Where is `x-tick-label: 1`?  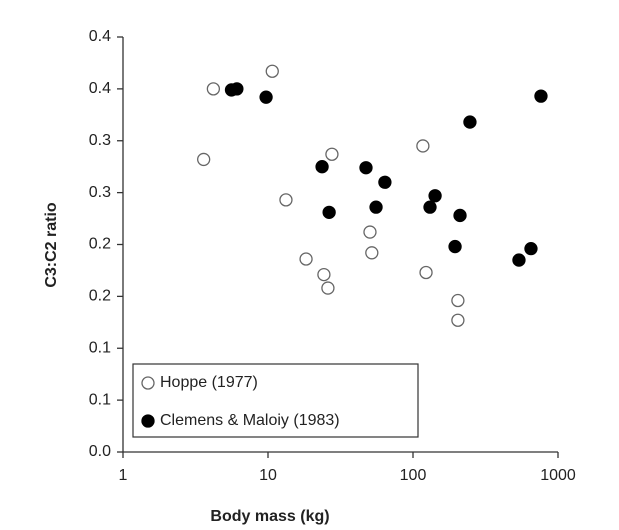 x-tick-label: 1 is located at coordinates (123, 475).